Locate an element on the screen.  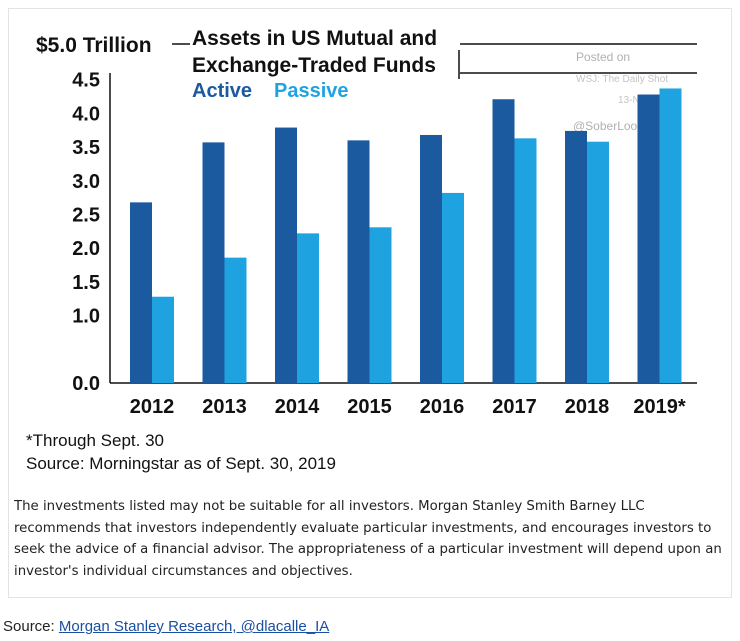
bar-active-2012 is located at coordinates (141, 292).